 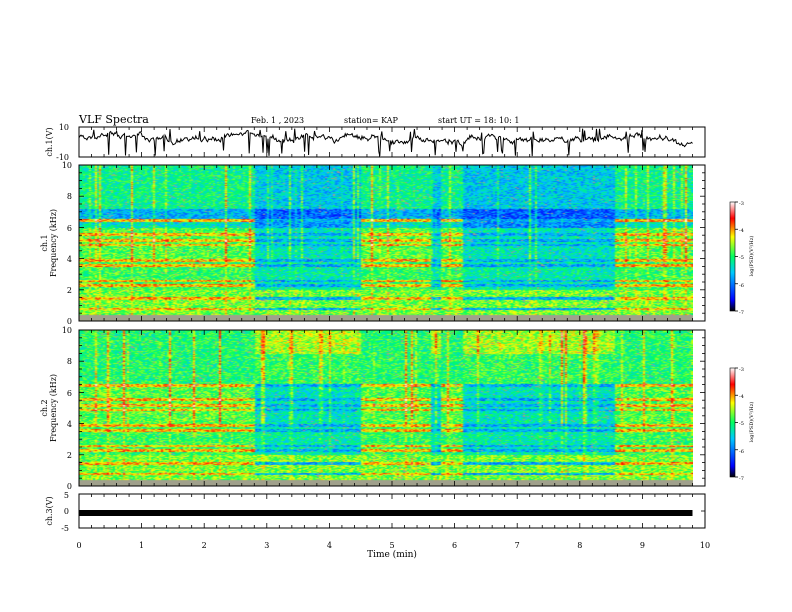 I want to click on ch1-freq-tick: 2, so click(x=69, y=290).